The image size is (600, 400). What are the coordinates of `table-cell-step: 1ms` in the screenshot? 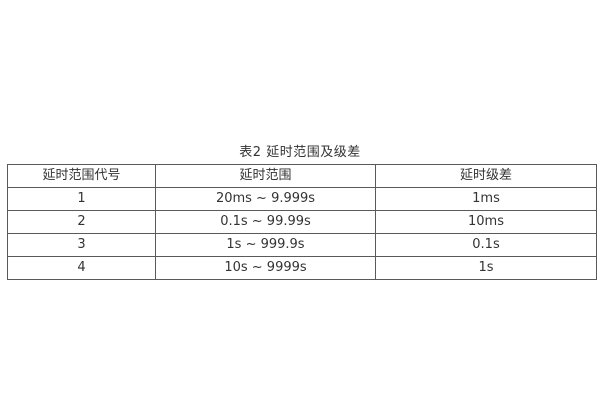 It's located at (486, 199).